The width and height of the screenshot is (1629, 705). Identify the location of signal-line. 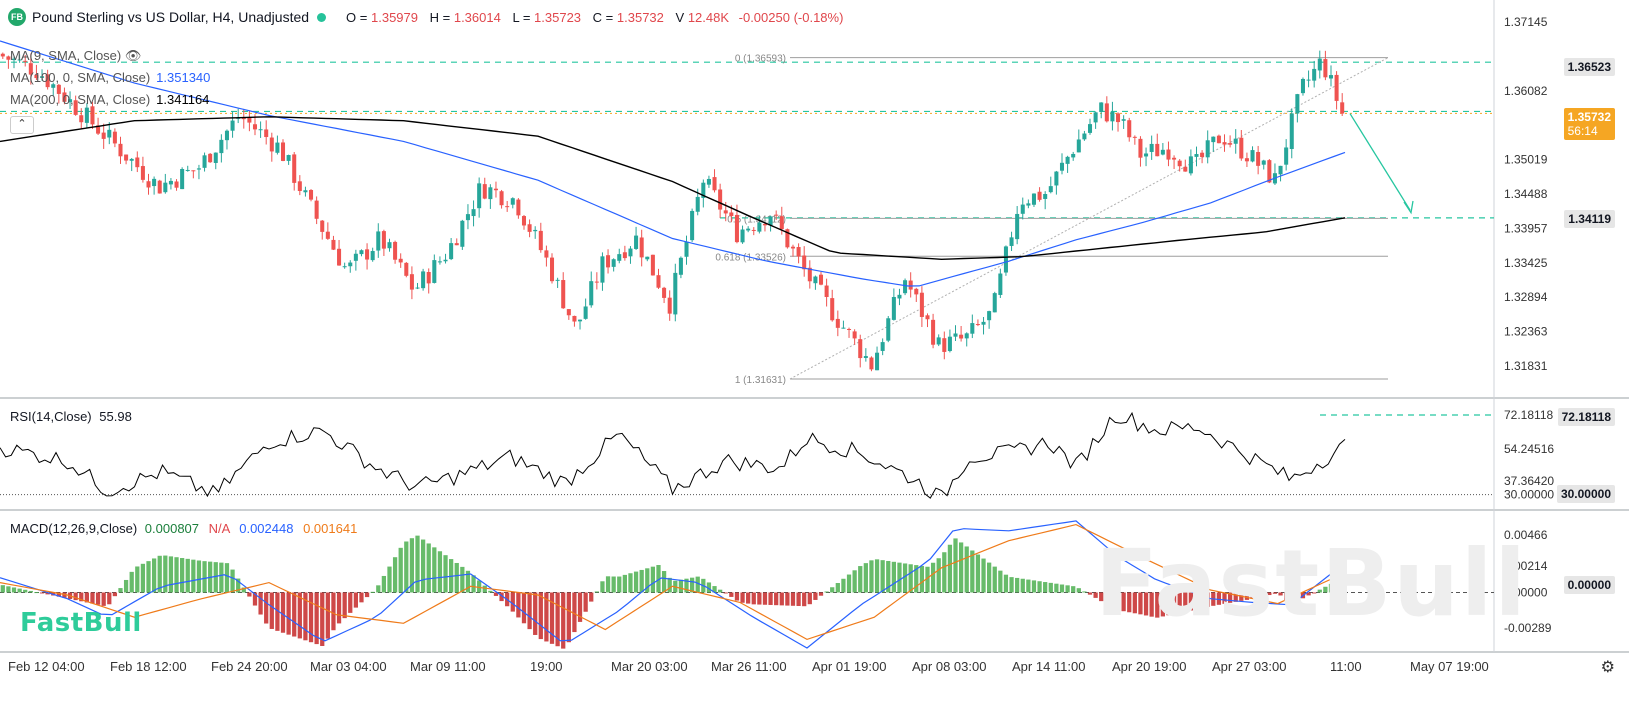
(673, 582).